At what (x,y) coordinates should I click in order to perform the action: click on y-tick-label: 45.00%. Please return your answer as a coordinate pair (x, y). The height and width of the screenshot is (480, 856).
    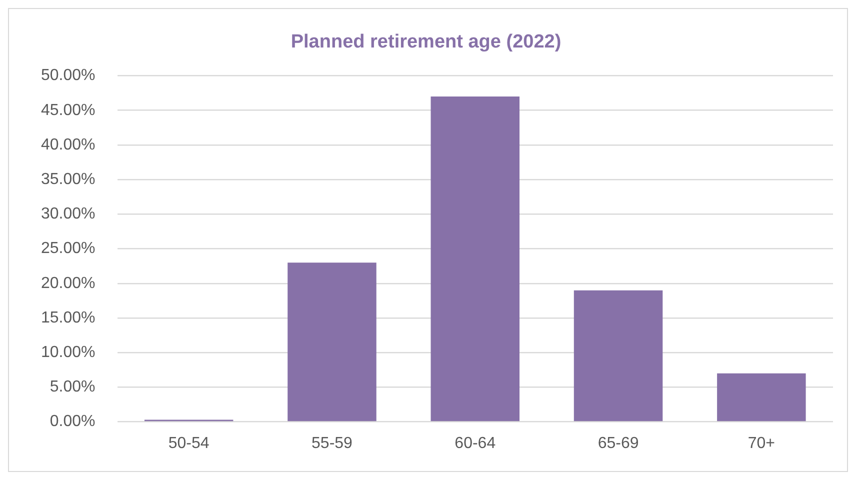
    Looking at the image, I should click on (68, 110).